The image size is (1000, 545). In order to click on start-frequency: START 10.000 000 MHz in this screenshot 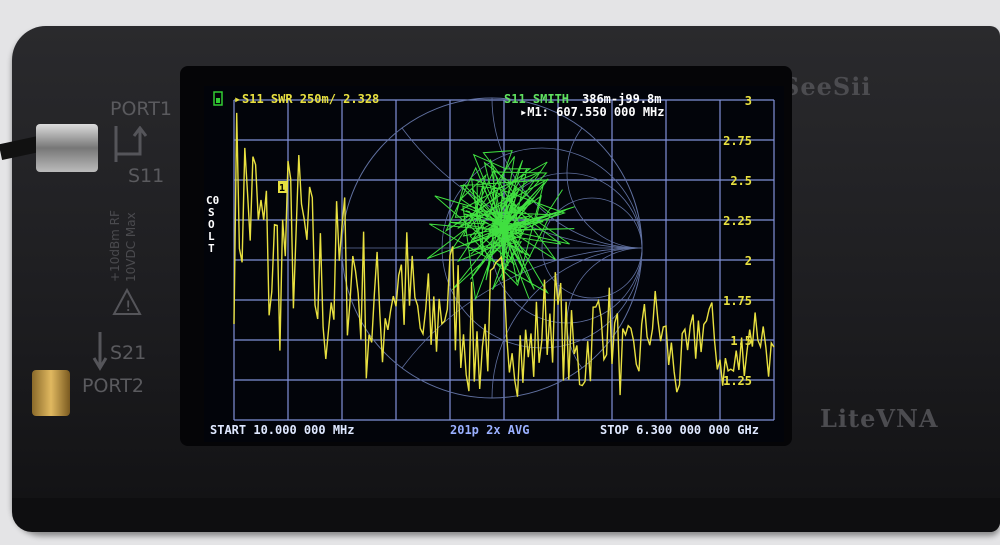, I will do `click(282, 430)`.